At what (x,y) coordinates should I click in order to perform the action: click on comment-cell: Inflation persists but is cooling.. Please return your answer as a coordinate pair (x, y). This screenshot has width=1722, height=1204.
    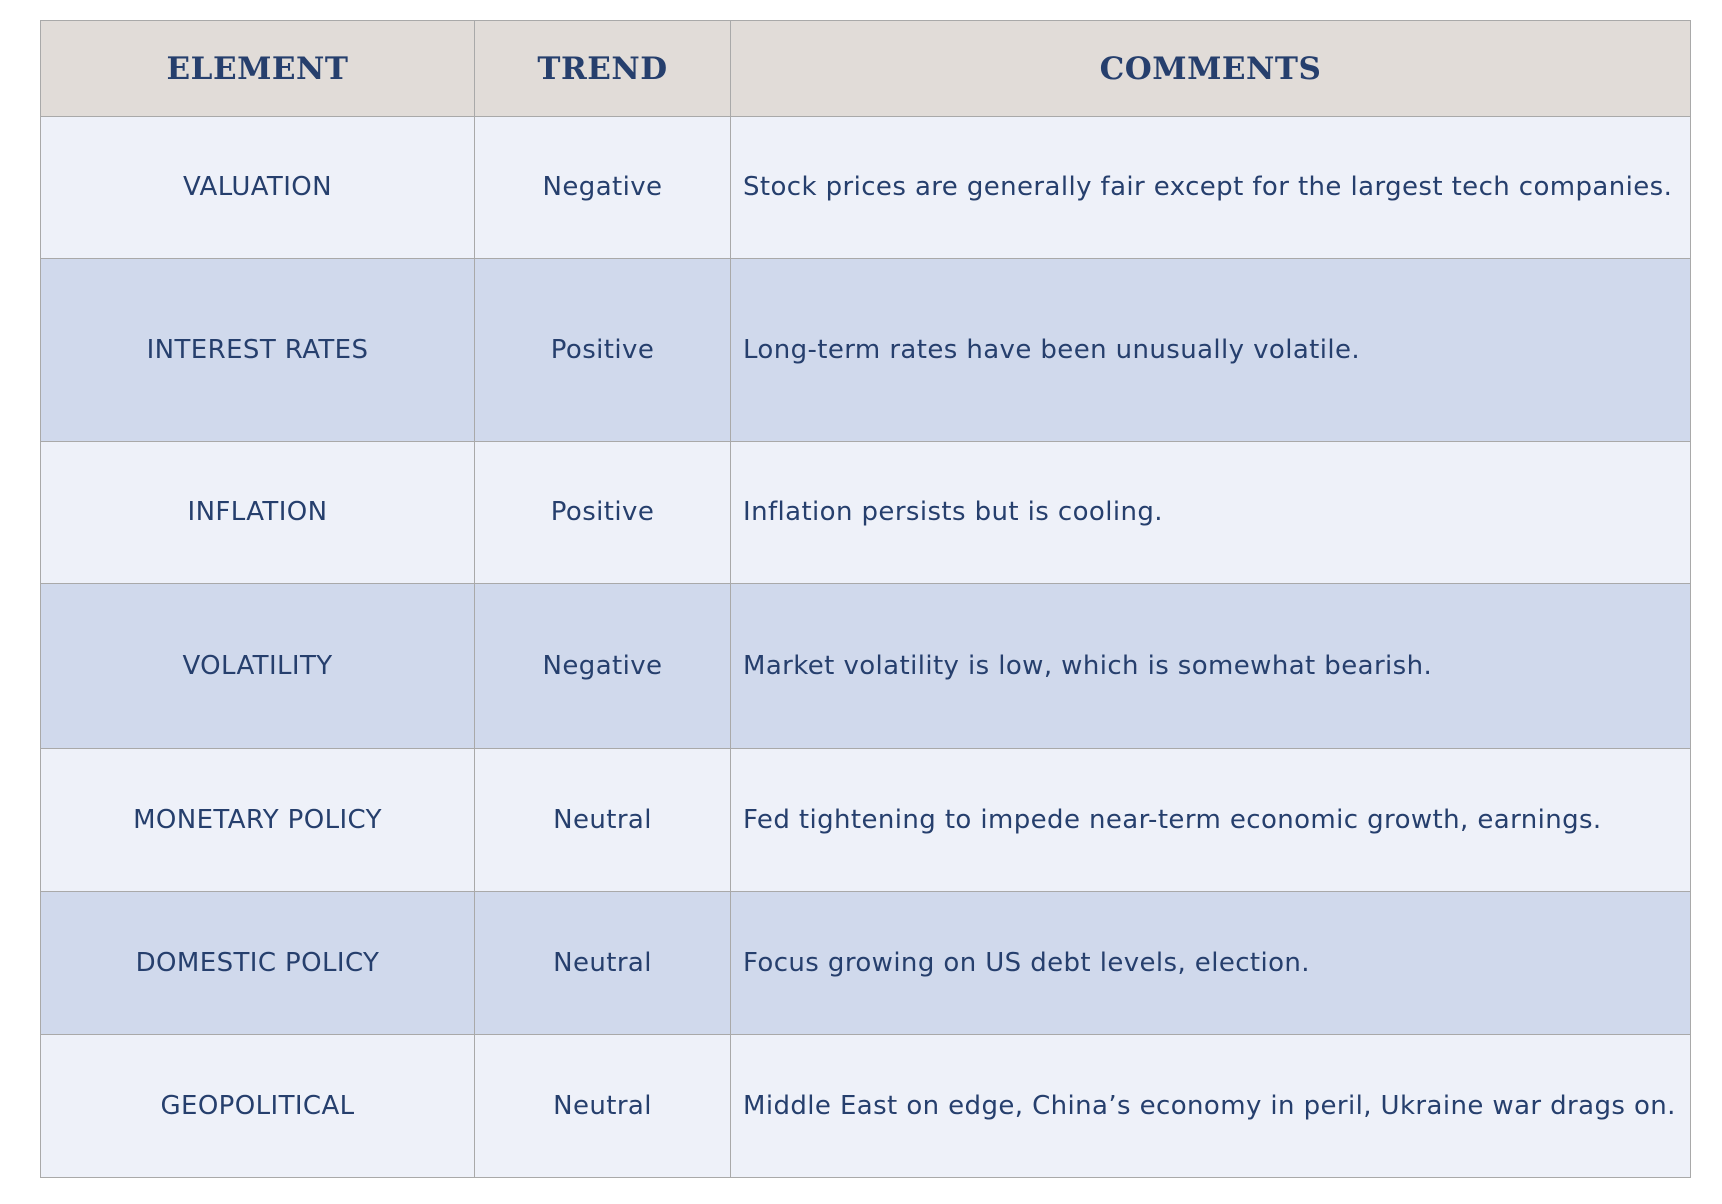
    Looking at the image, I should click on (1210, 512).